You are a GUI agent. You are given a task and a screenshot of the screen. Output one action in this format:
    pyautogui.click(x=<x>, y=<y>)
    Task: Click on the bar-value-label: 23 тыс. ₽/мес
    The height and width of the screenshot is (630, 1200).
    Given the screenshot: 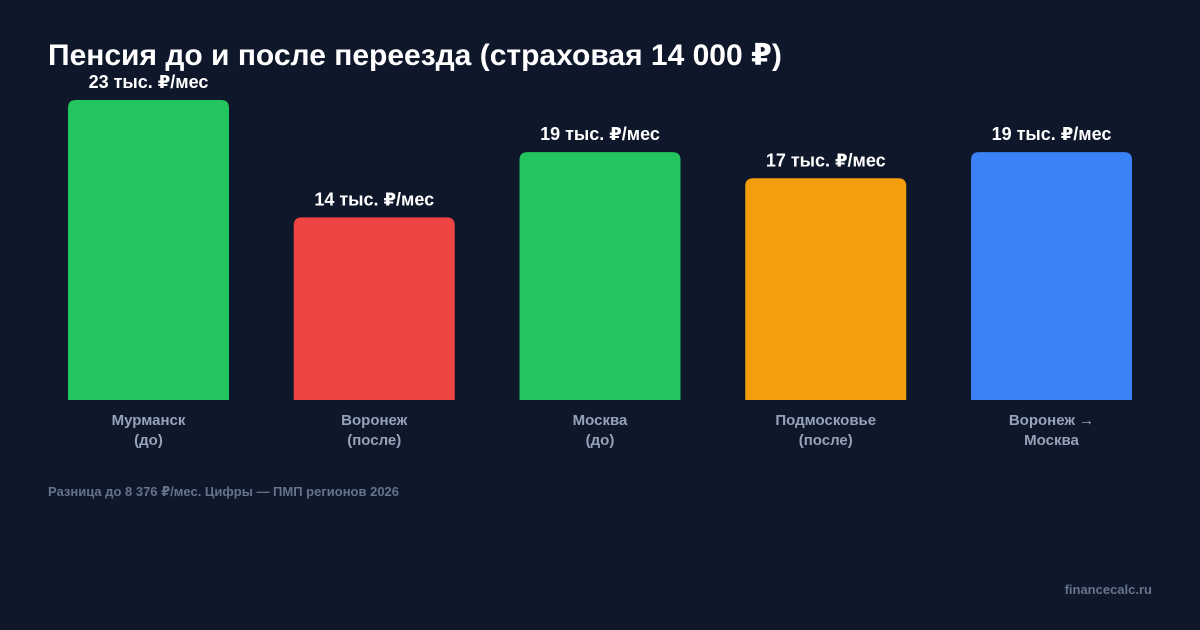 What is the action you would take?
    pyautogui.click(x=149, y=82)
    